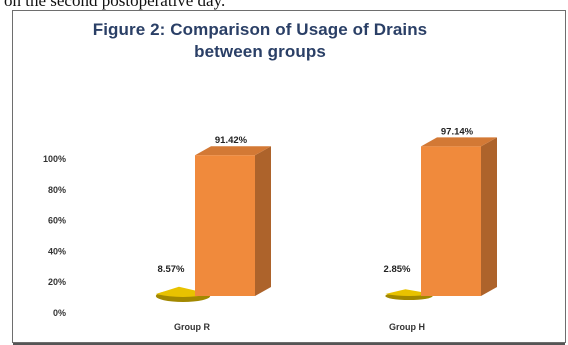 This screenshot has width=568, height=345. What do you see at coordinates (59, 313) in the screenshot?
I see `y-tick-label: 0%` at bounding box center [59, 313].